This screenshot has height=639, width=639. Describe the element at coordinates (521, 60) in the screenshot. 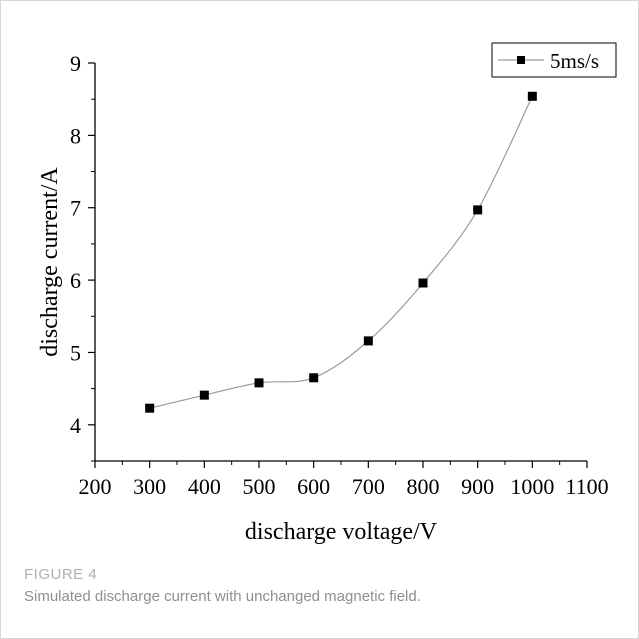

I see `legend-marker` at that location.